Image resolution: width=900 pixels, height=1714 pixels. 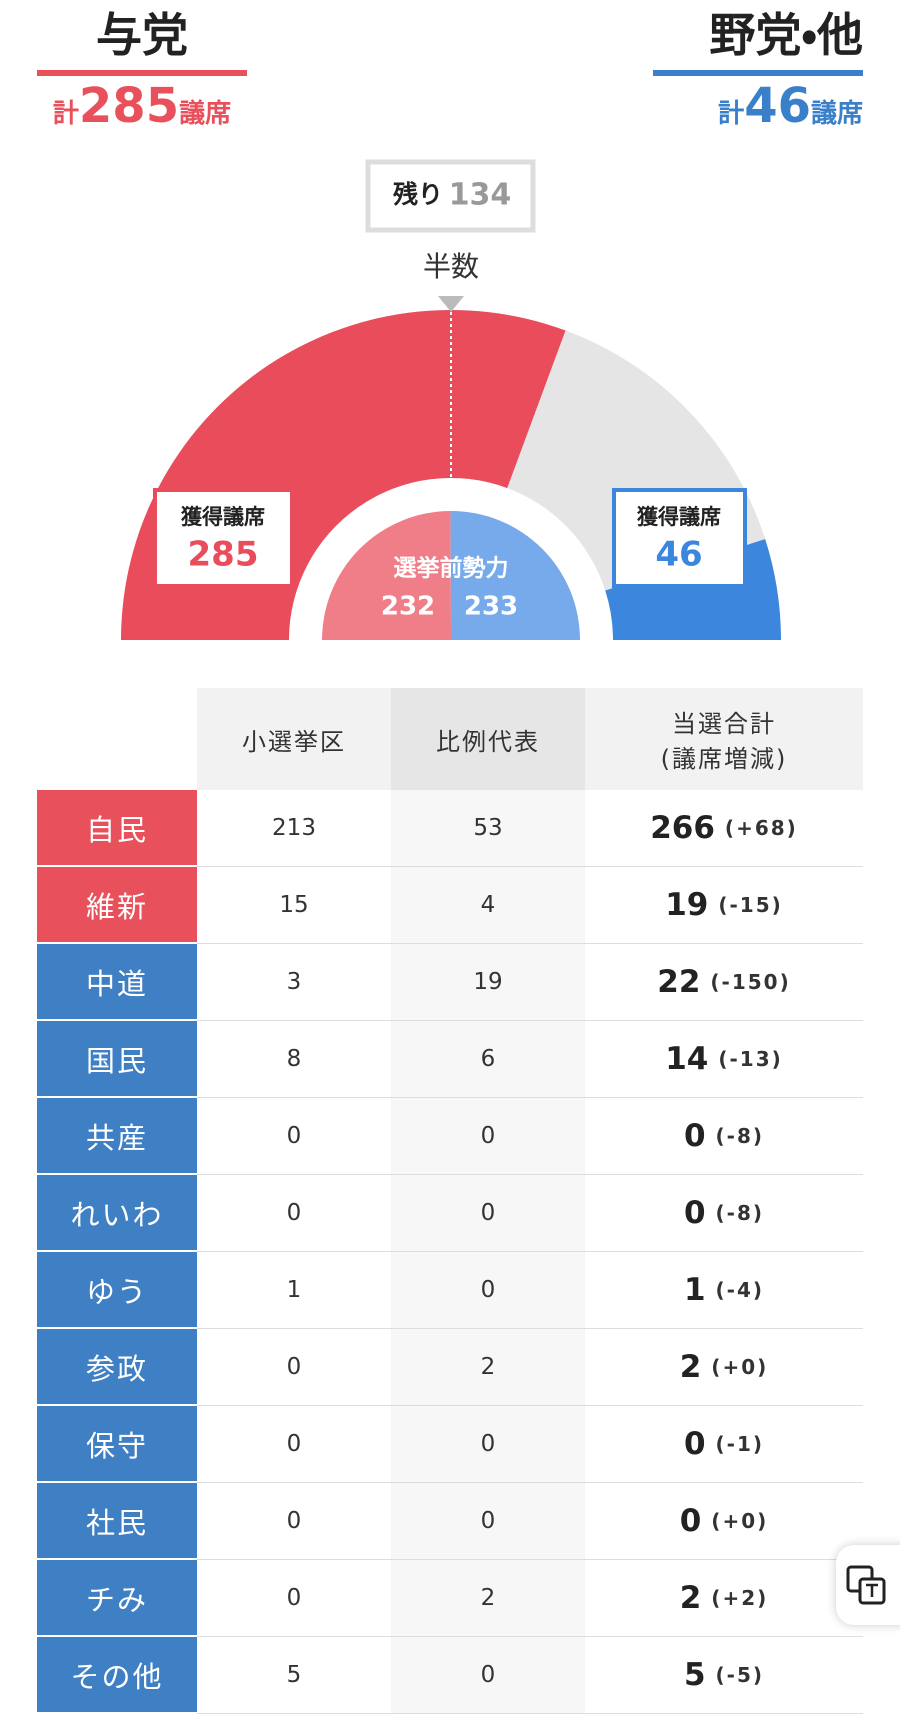 I want to click on party-cell: ゆう, so click(x=117, y=1290).